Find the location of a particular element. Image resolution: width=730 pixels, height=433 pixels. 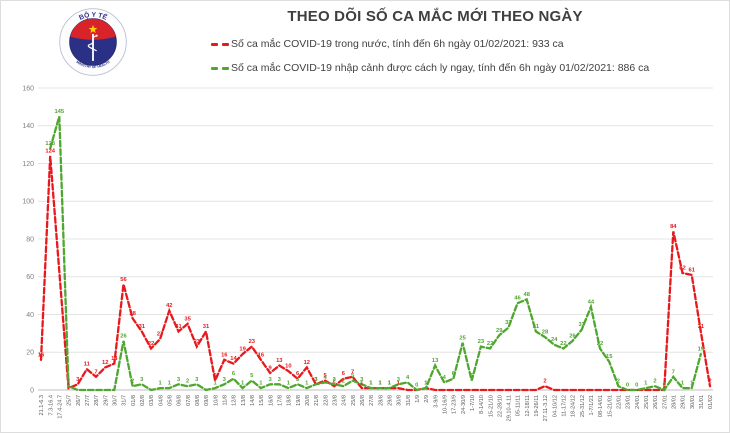

x-tick-label: 05/8 is located at coordinates (171, 400).